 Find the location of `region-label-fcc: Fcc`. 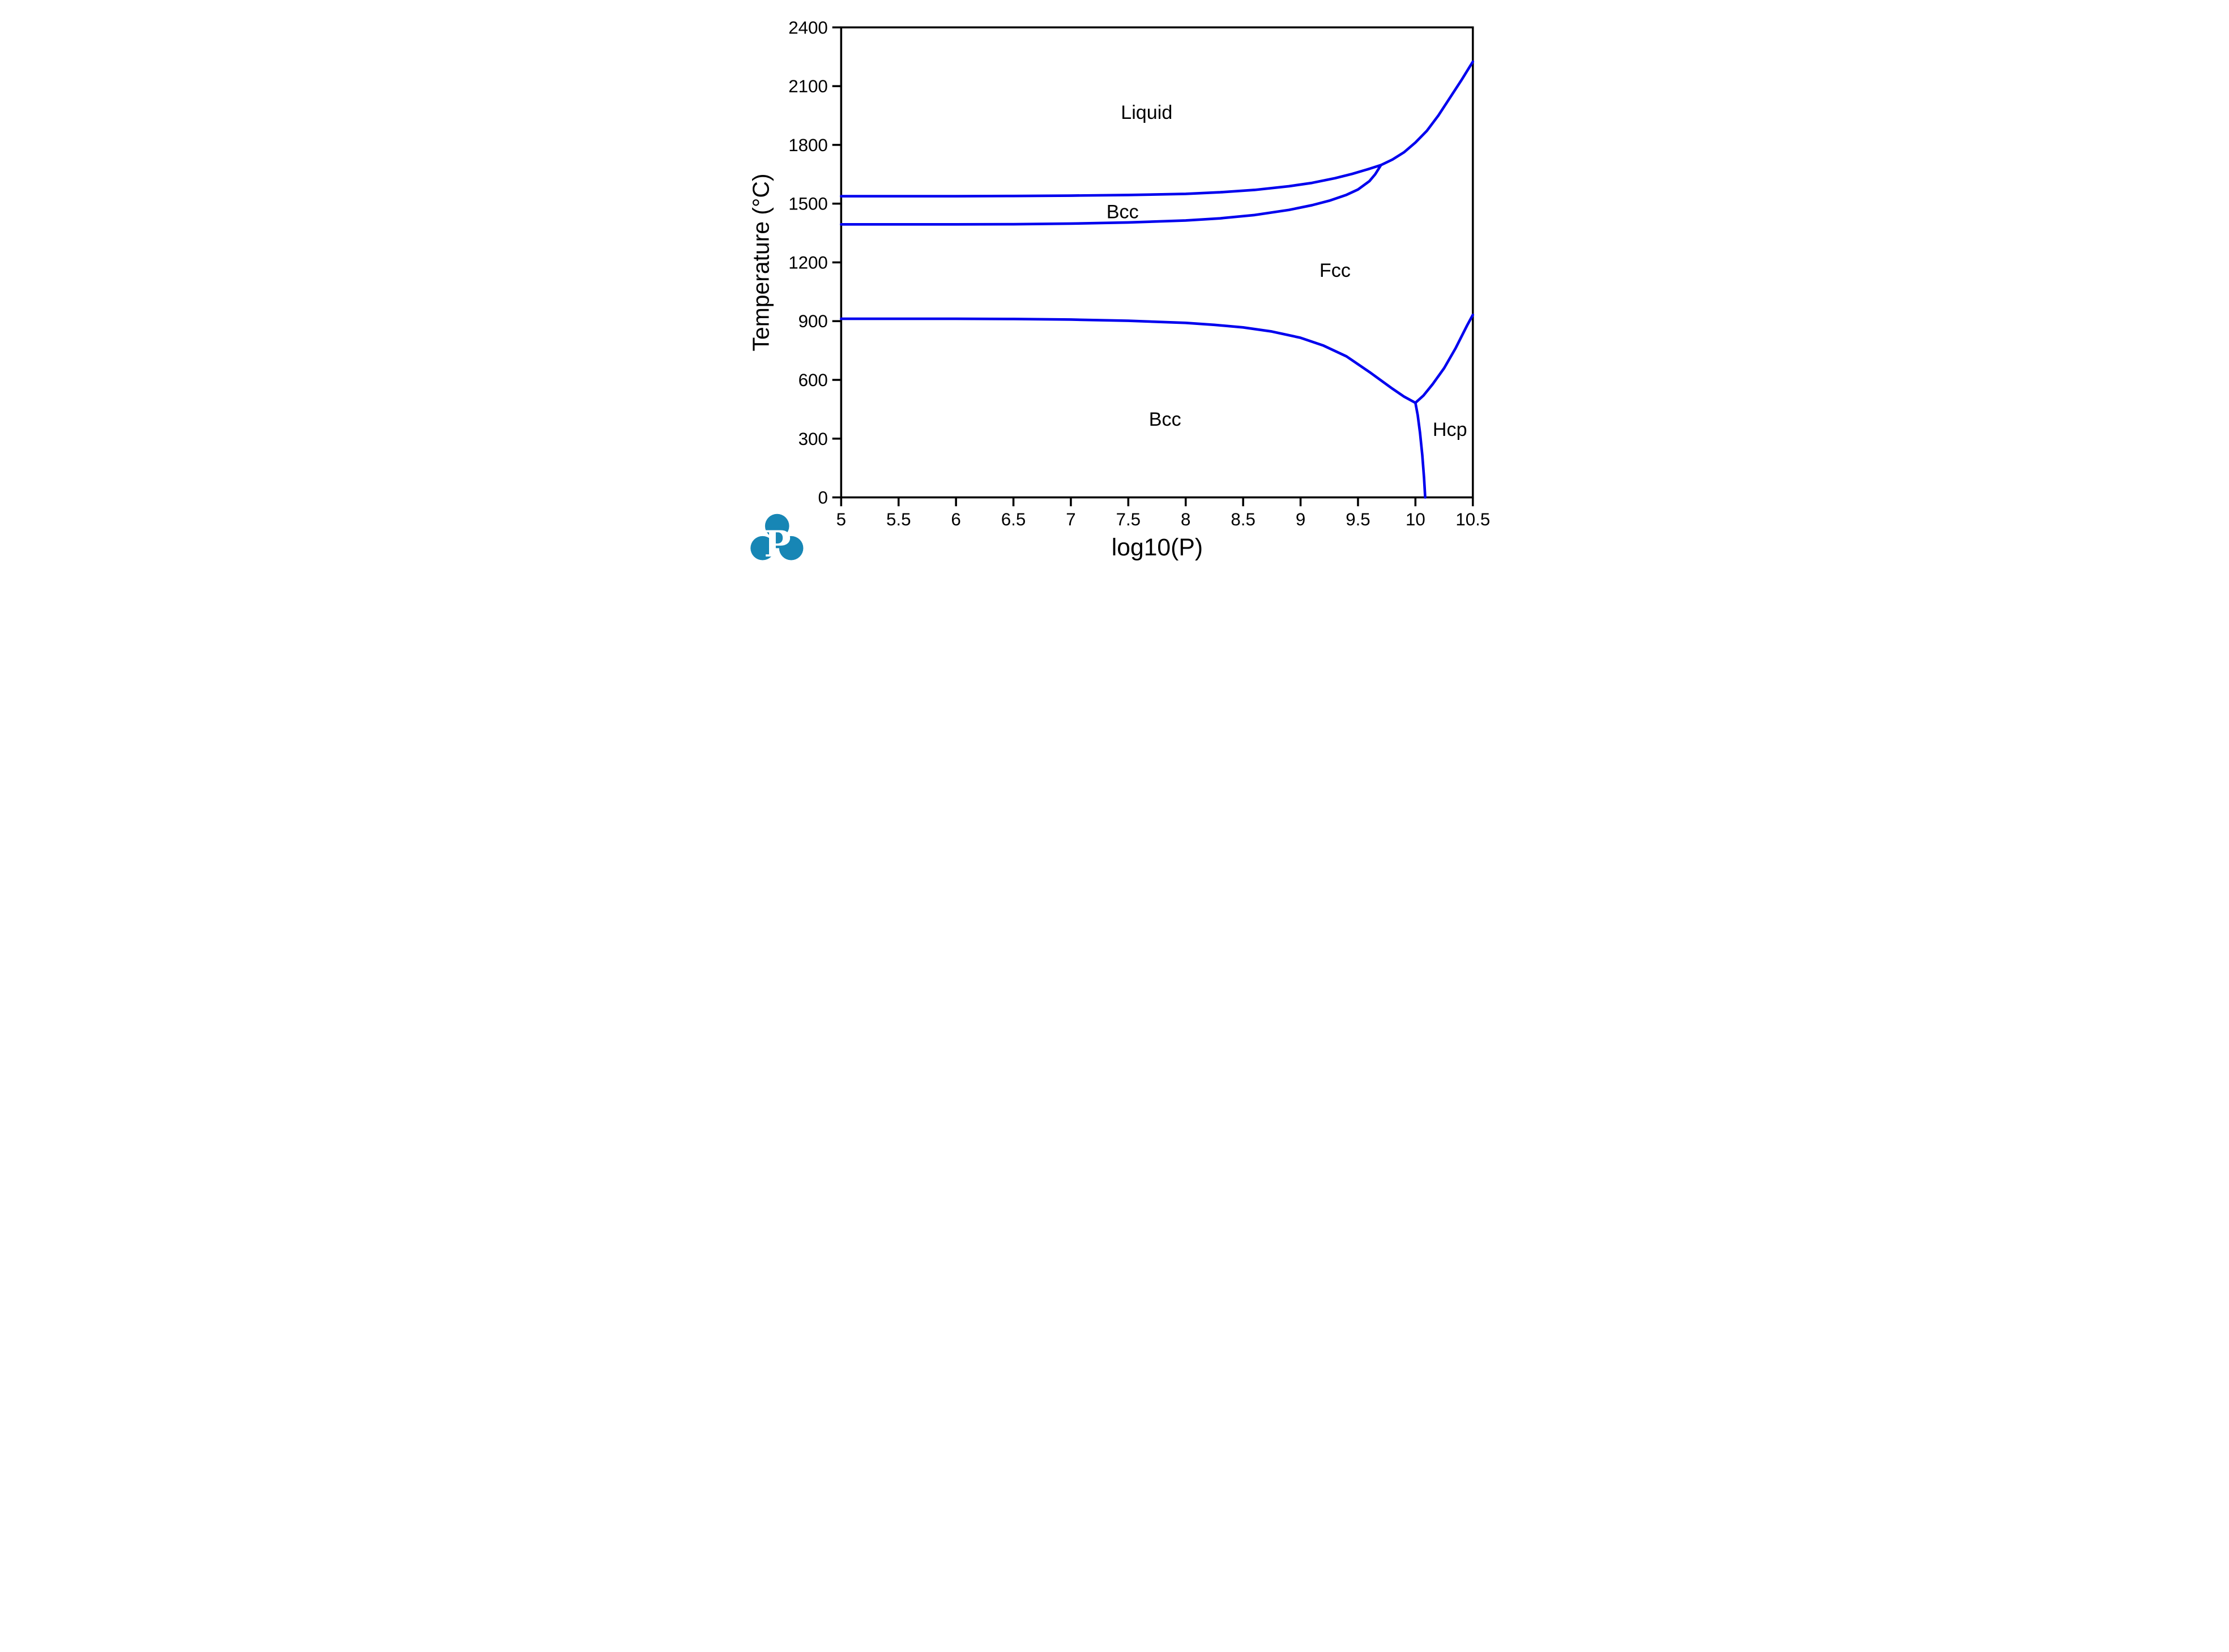

region-label-fcc: Fcc is located at coordinates (1335, 270).